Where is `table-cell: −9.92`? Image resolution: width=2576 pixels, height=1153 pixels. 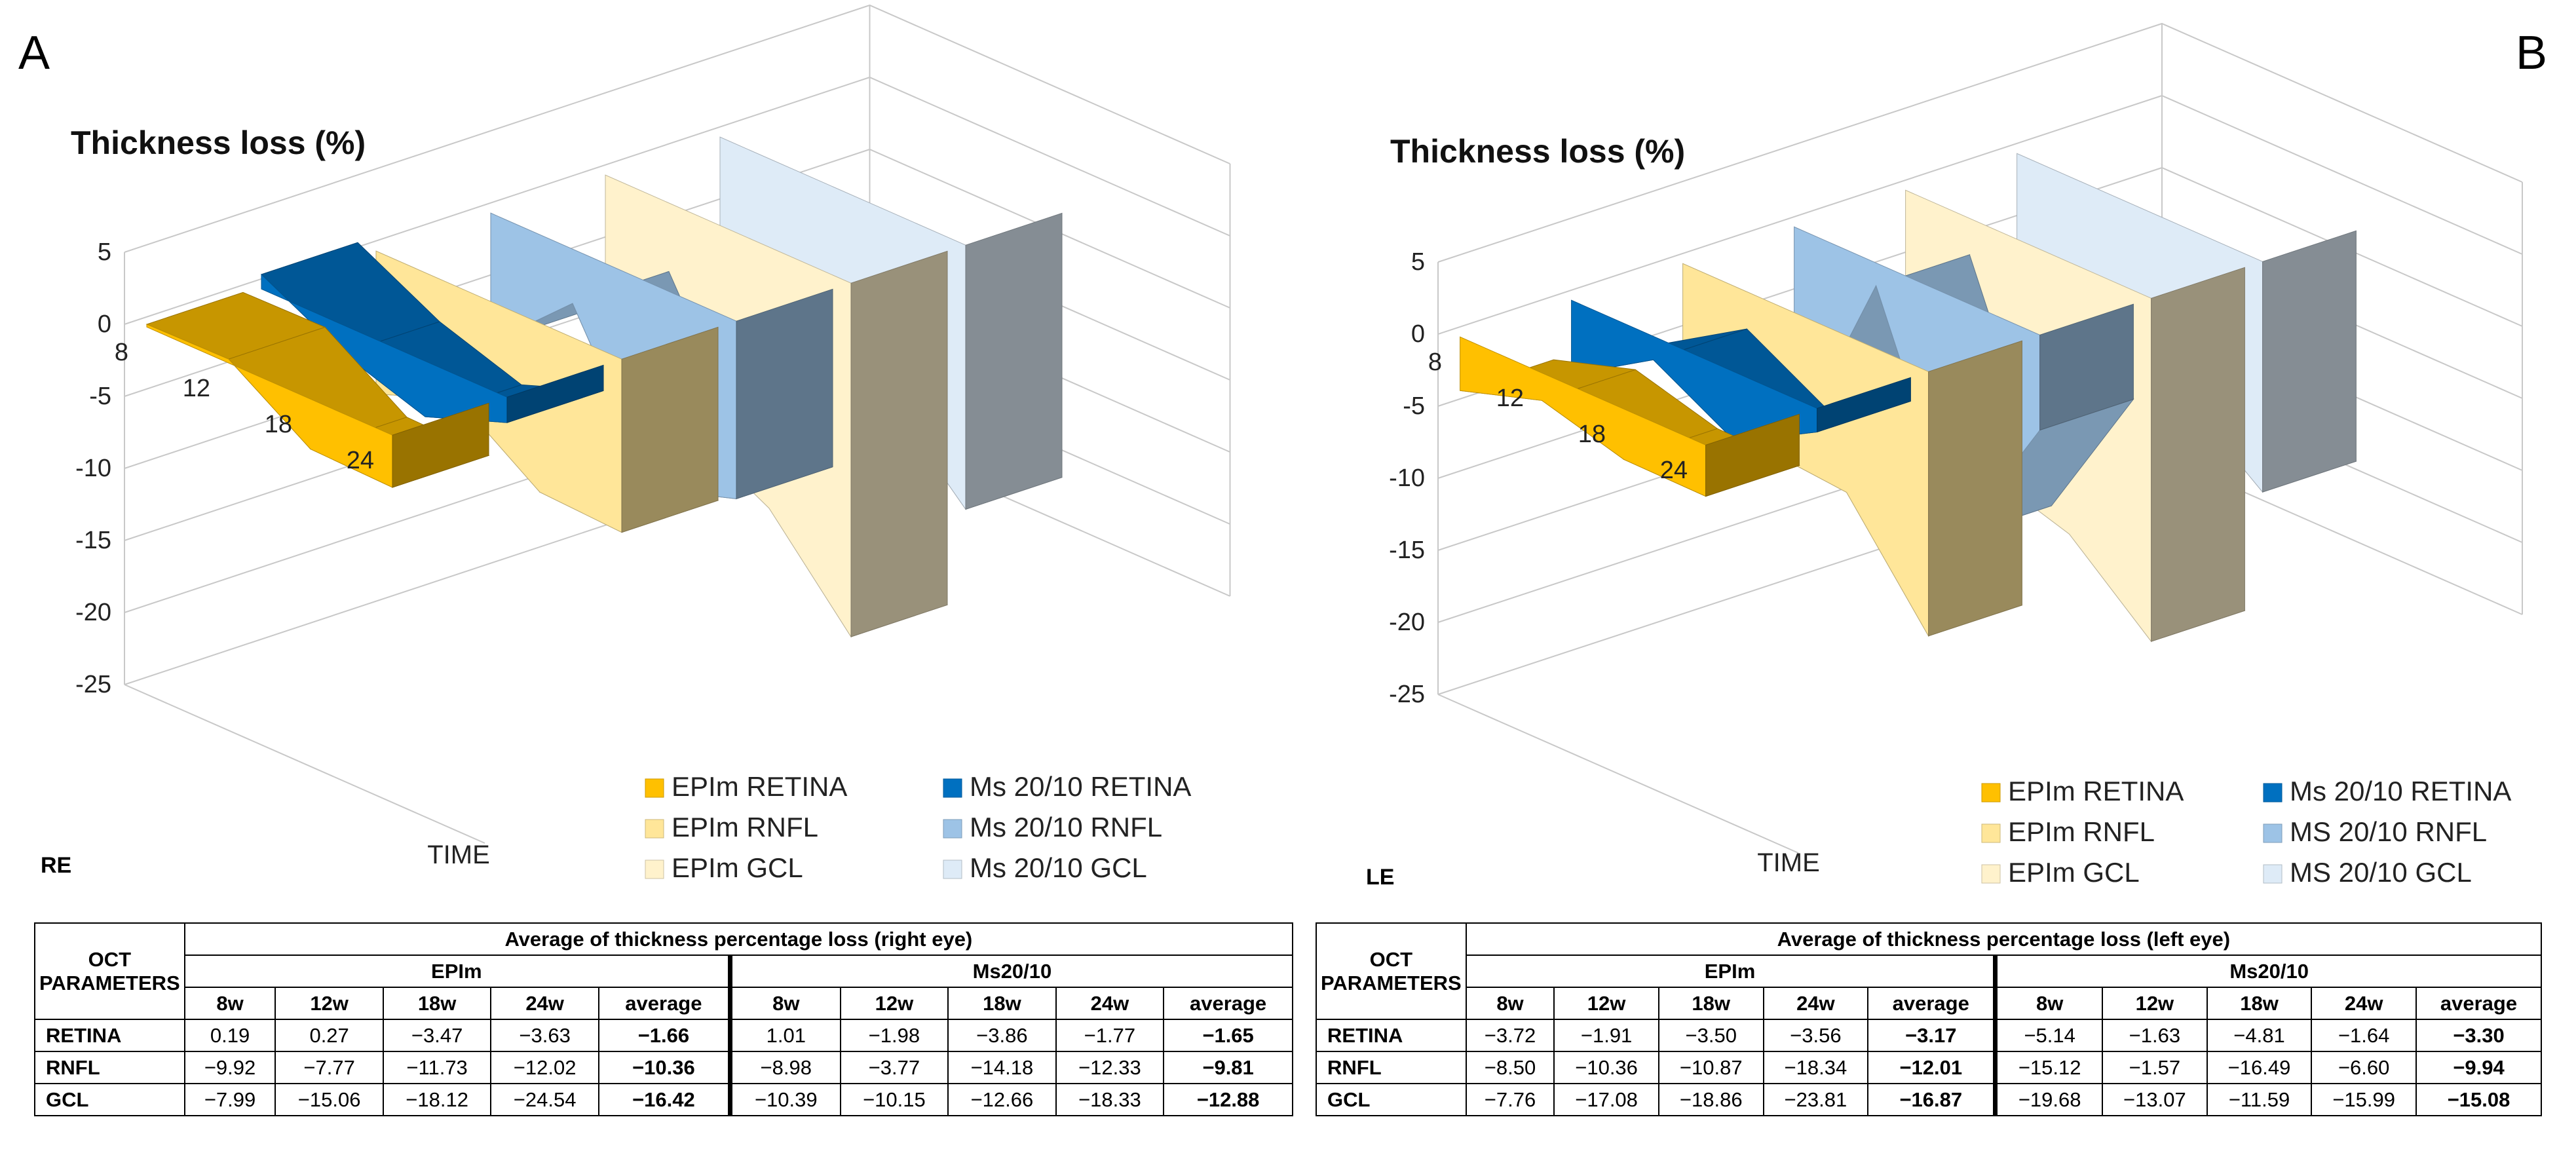
table-cell: −9.92 is located at coordinates (229, 1068).